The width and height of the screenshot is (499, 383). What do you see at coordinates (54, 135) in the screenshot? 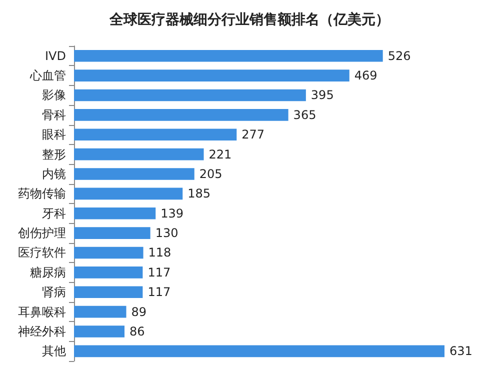
I see `y-tick-label: 眼科` at bounding box center [54, 135].